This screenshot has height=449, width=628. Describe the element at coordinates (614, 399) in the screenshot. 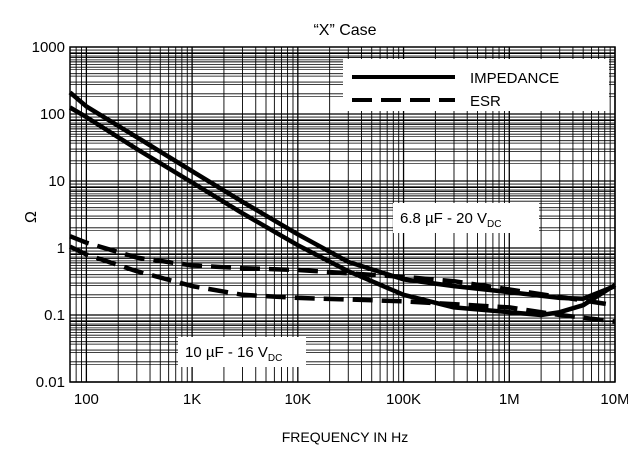

I see `x-tick-label: 10M` at that location.